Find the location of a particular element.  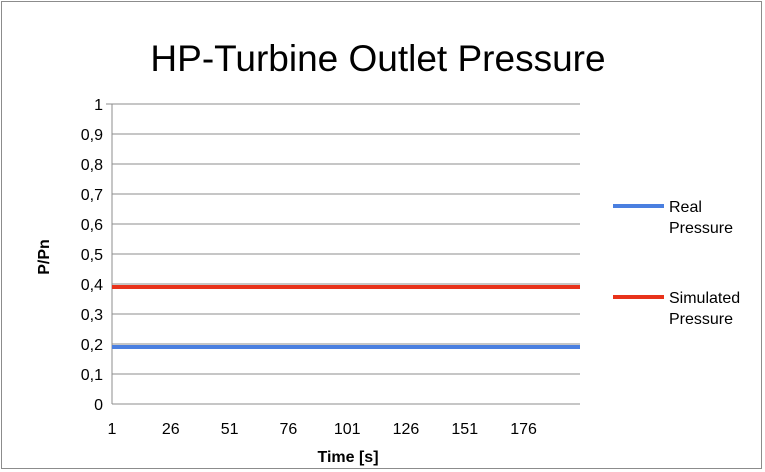

x-tick-label: 126 is located at coordinates (406, 429).